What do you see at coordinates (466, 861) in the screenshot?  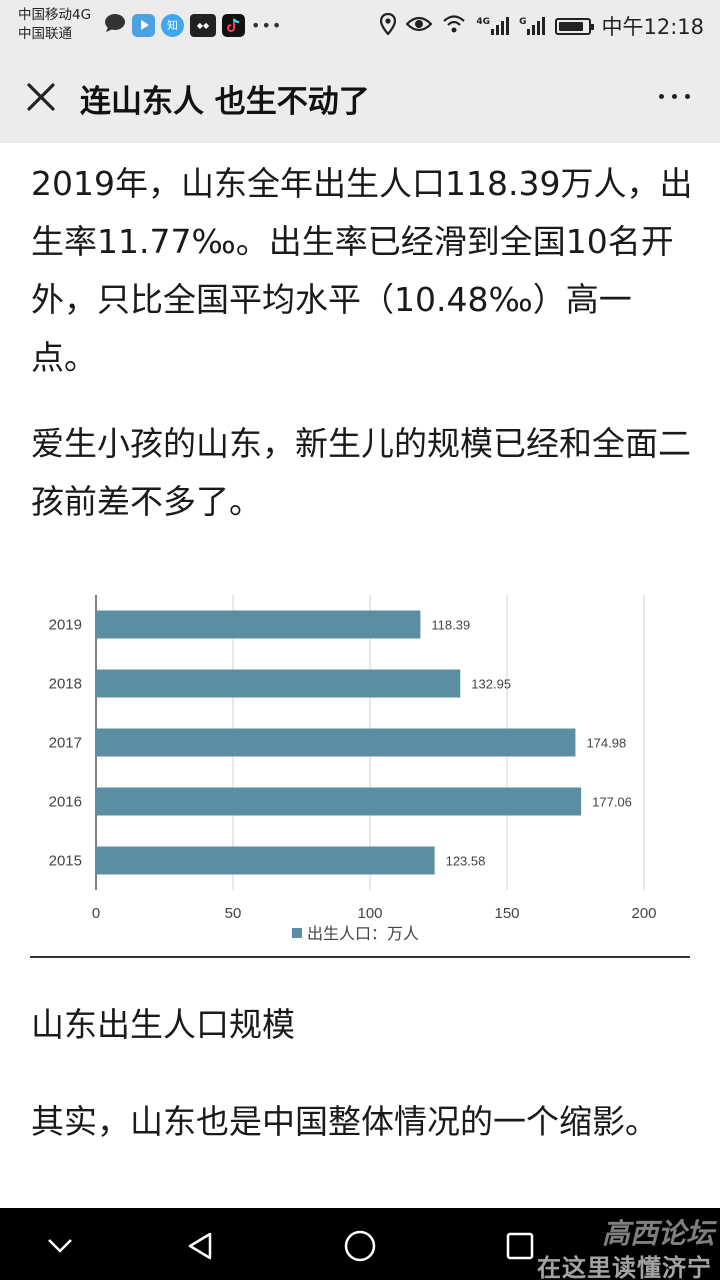 I see `data-label: 123.58` at bounding box center [466, 861].